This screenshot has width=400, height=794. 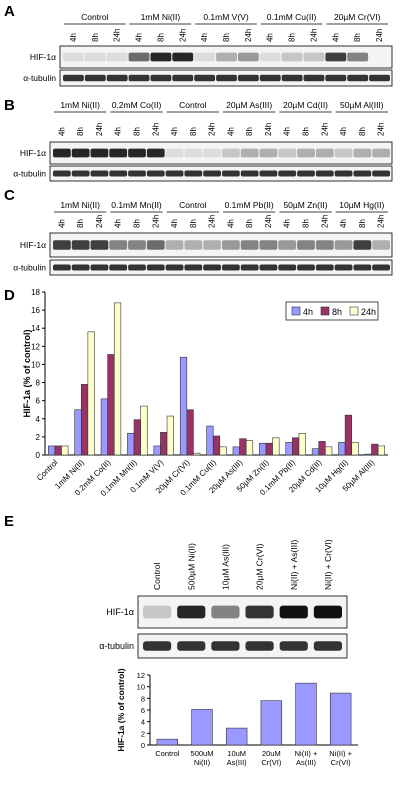 I want to click on treatment-label: 50µM Al(III), so click(x=362, y=105).